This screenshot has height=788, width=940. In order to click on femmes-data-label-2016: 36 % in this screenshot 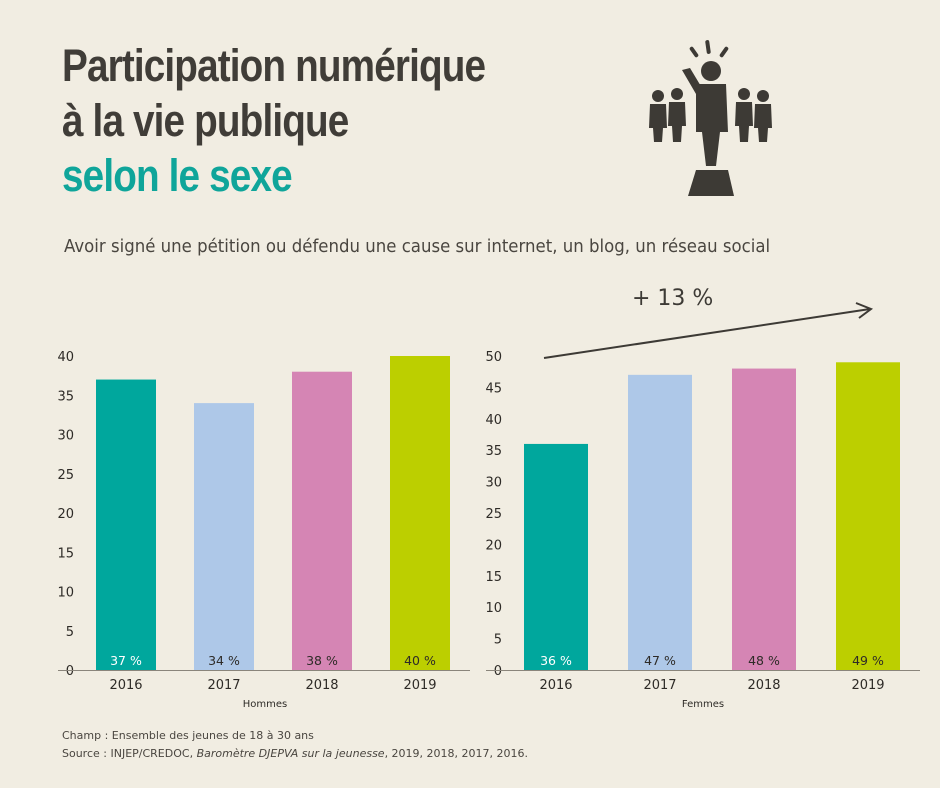, I will do `click(556, 660)`.